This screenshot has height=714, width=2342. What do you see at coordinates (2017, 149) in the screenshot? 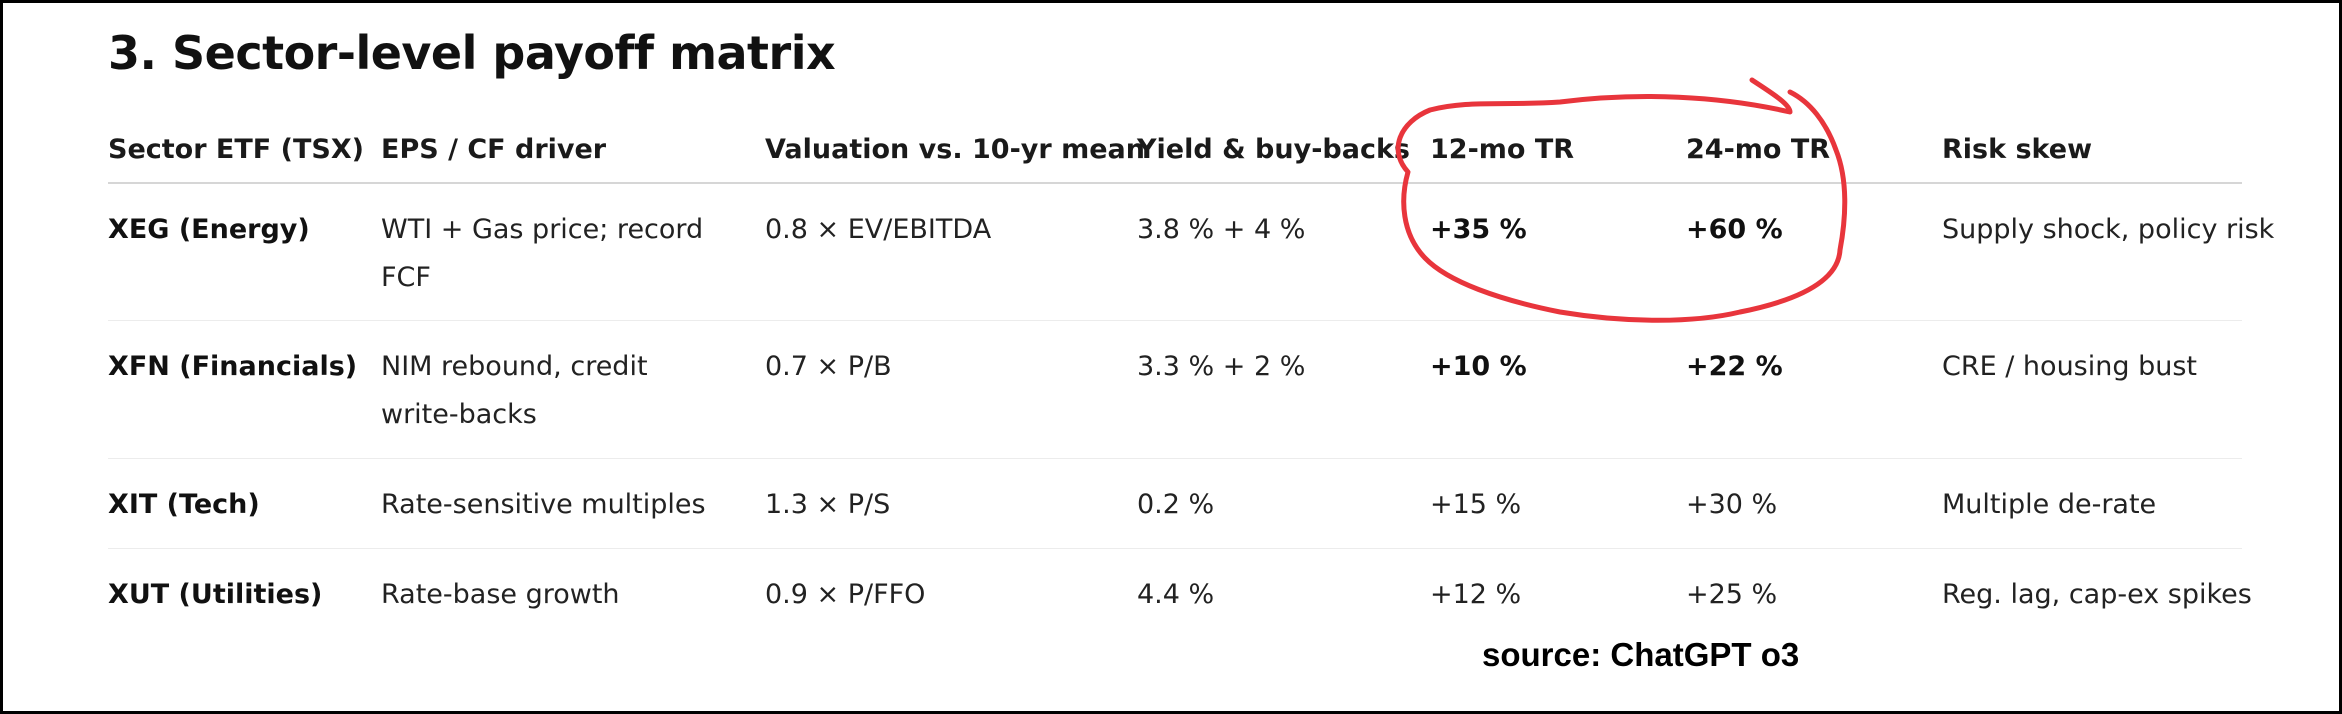
I see `header-risk-skew: Risk skew` at bounding box center [2017, 149].